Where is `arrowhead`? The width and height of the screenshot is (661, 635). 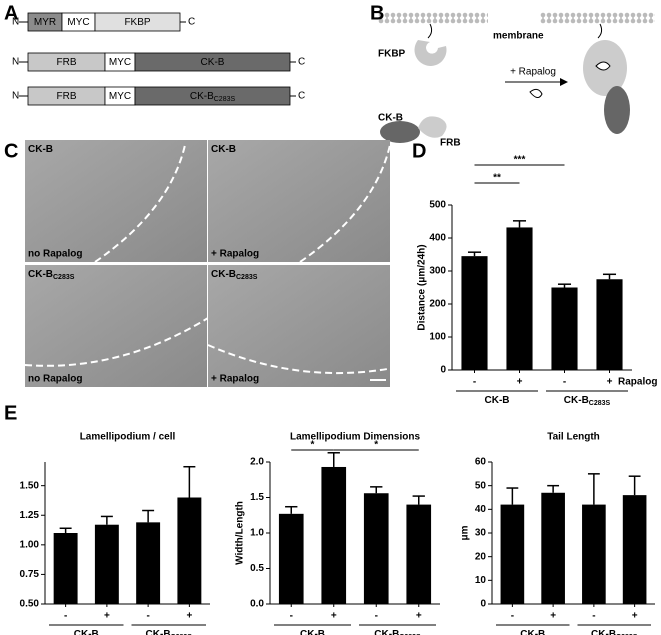 arrowhead is located at coordinates (564, 82).